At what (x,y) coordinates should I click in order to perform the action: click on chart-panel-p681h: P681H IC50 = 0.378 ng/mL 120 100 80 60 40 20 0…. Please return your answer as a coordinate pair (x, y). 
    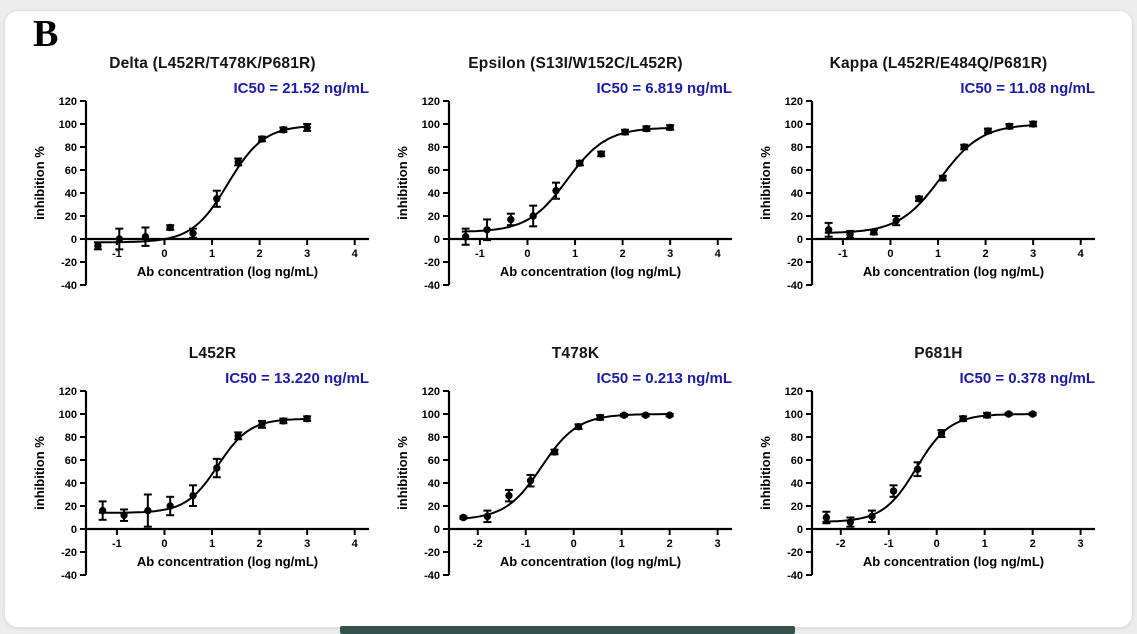
    Looking at the image, I should click on (938, 473).